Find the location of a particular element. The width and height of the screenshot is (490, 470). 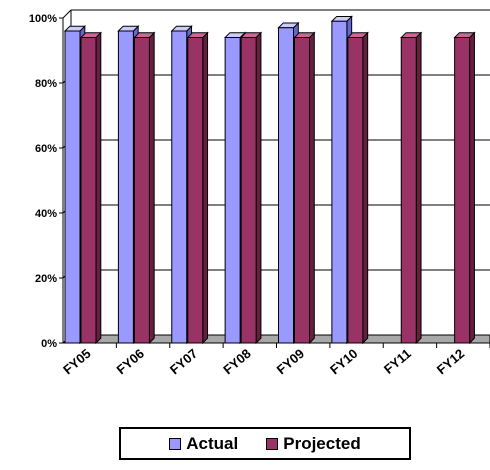

bar-projected-fy12-front is located at coordinates (462, 190).